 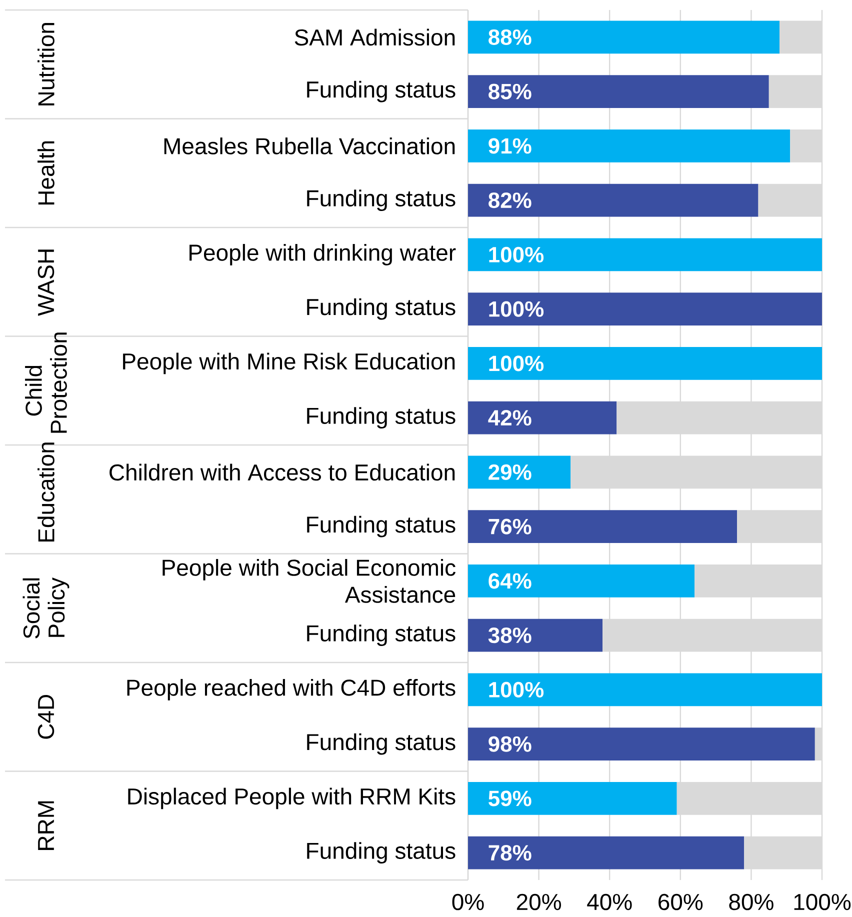 What do you see at coordinates (510, 146) in the screenshot?
I see `data-label: 91%` at bounding box center [510, 146].